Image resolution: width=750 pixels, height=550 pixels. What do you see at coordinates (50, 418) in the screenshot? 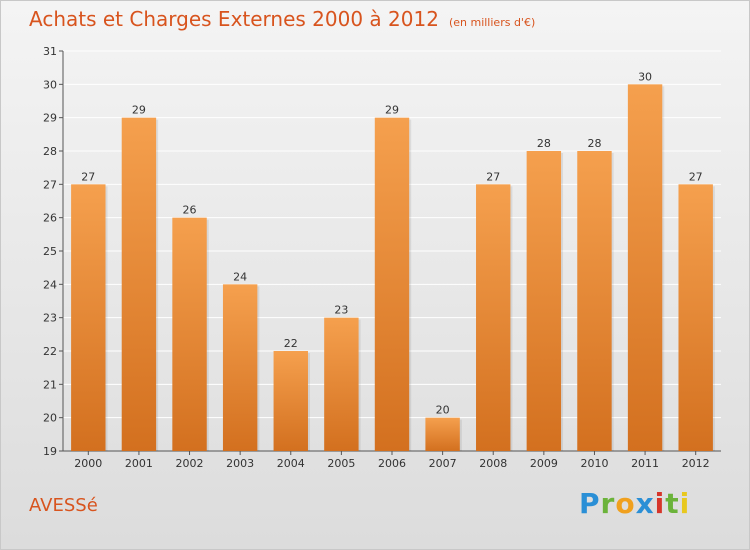
I see `y-tick-label: 20` at bounding box center [50, 418].